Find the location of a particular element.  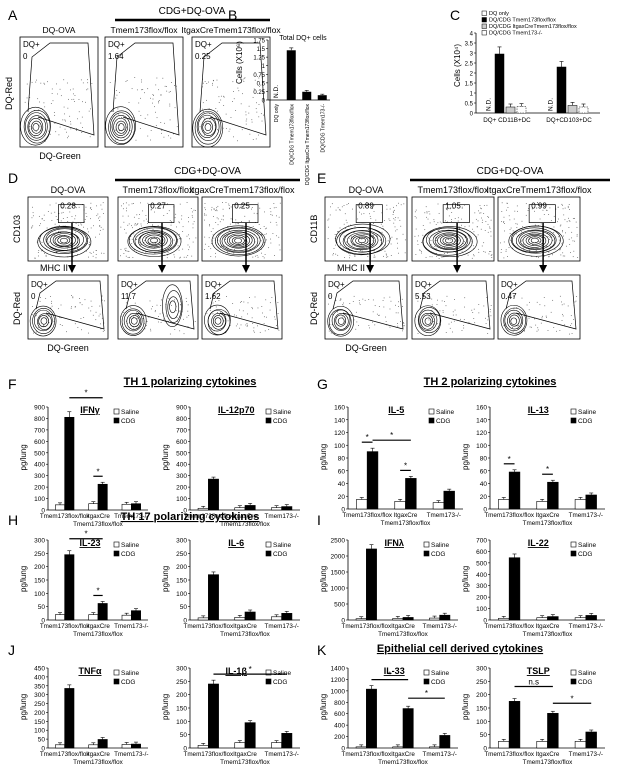

gate-outline is located at coordinates (70, 305).